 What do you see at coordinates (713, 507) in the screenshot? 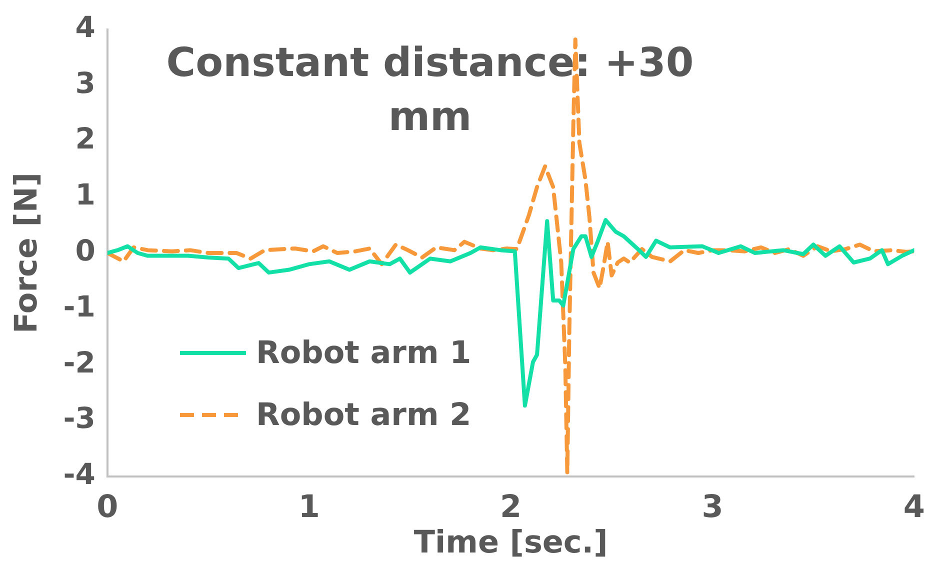
I see `x-tick-label: 3` at bounding box center [713, 507].